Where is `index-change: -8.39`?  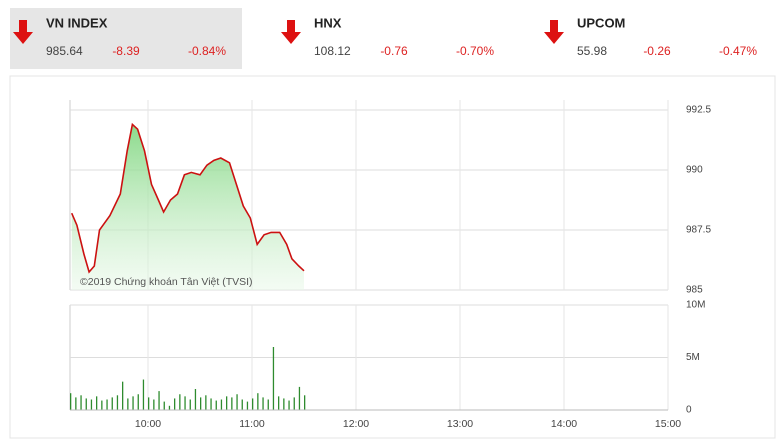 index-change: -8.39 is located at coordinates (126, 51).